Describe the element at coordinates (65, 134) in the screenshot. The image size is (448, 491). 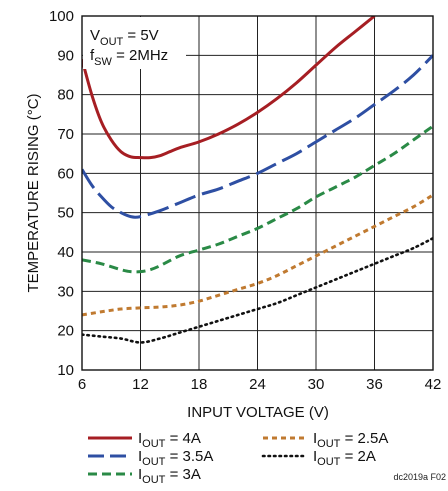
I see `y-tick-label: 70` at that location.